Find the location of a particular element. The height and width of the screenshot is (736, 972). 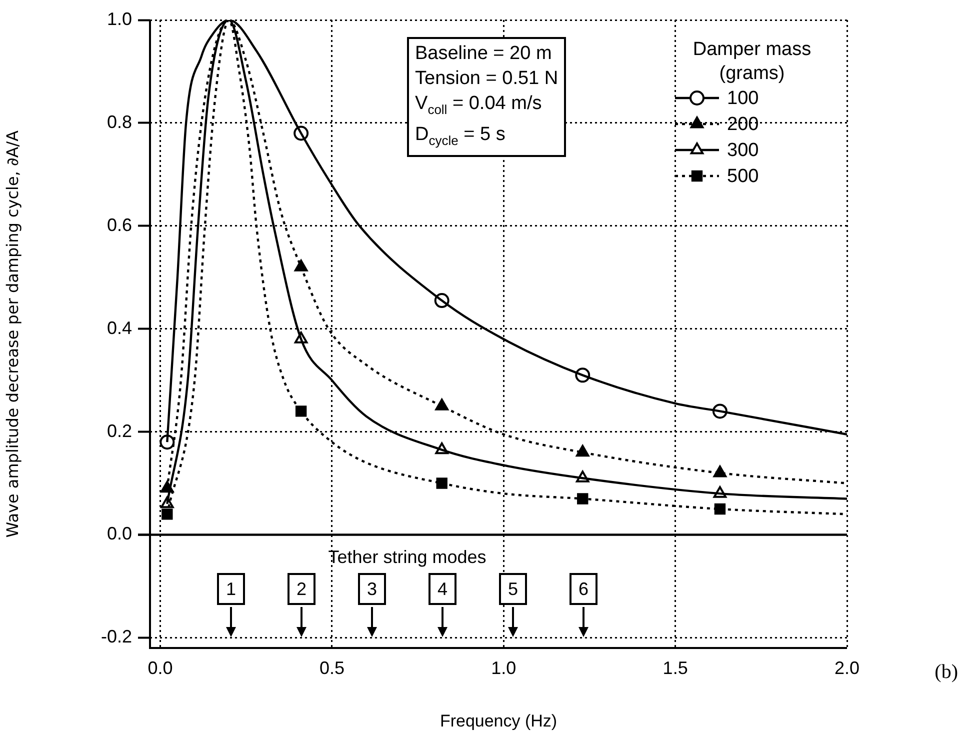

y-tick-label: 1.0 is located at coordinates (119, 18).